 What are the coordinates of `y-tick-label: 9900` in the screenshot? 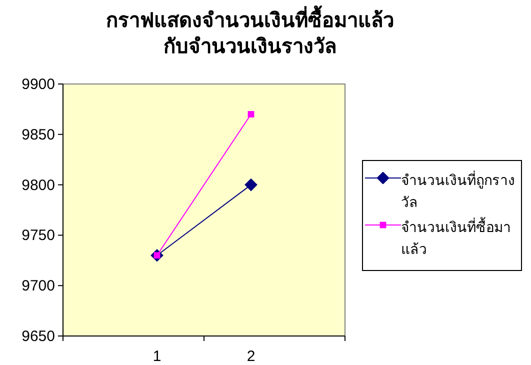 It's located at (38, 84).